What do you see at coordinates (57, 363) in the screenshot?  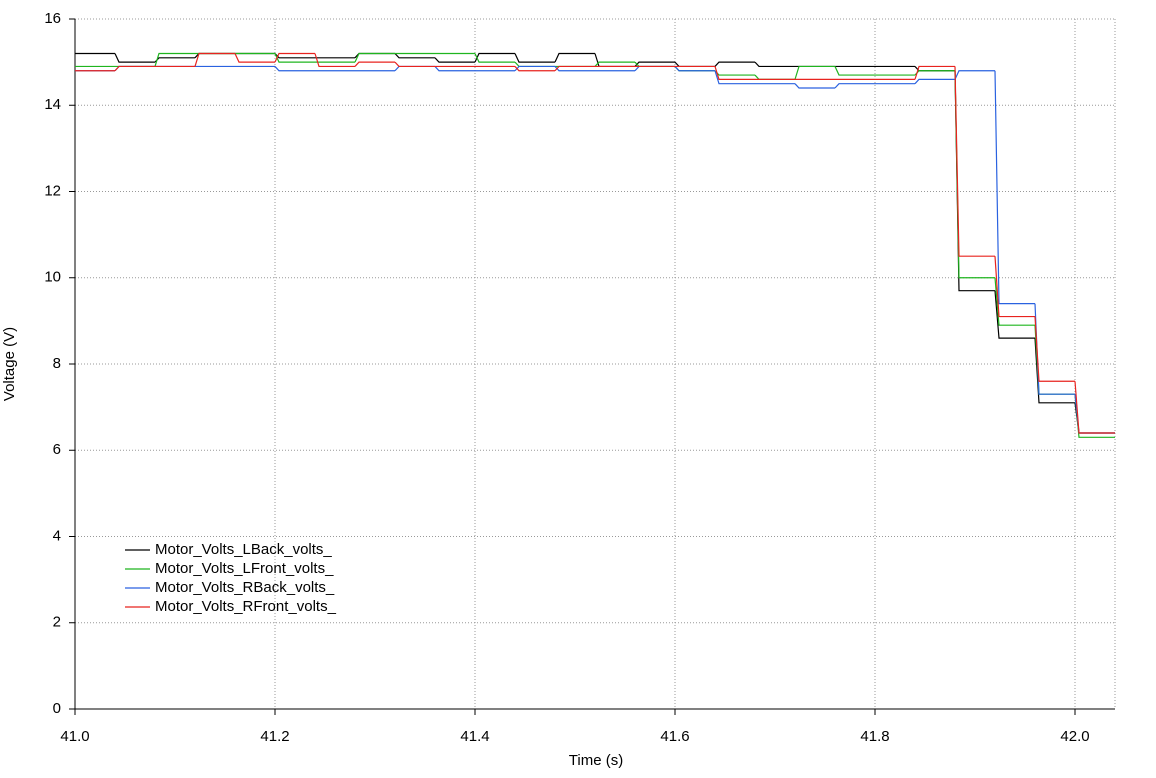 I see `y-tick-label: 8` at bounding box center [57, 363].